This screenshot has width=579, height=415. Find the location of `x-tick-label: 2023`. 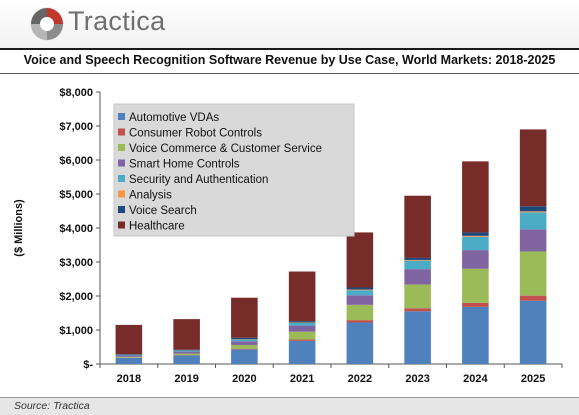

x-tick-label: 2023 is located at coordinates (417, 379).